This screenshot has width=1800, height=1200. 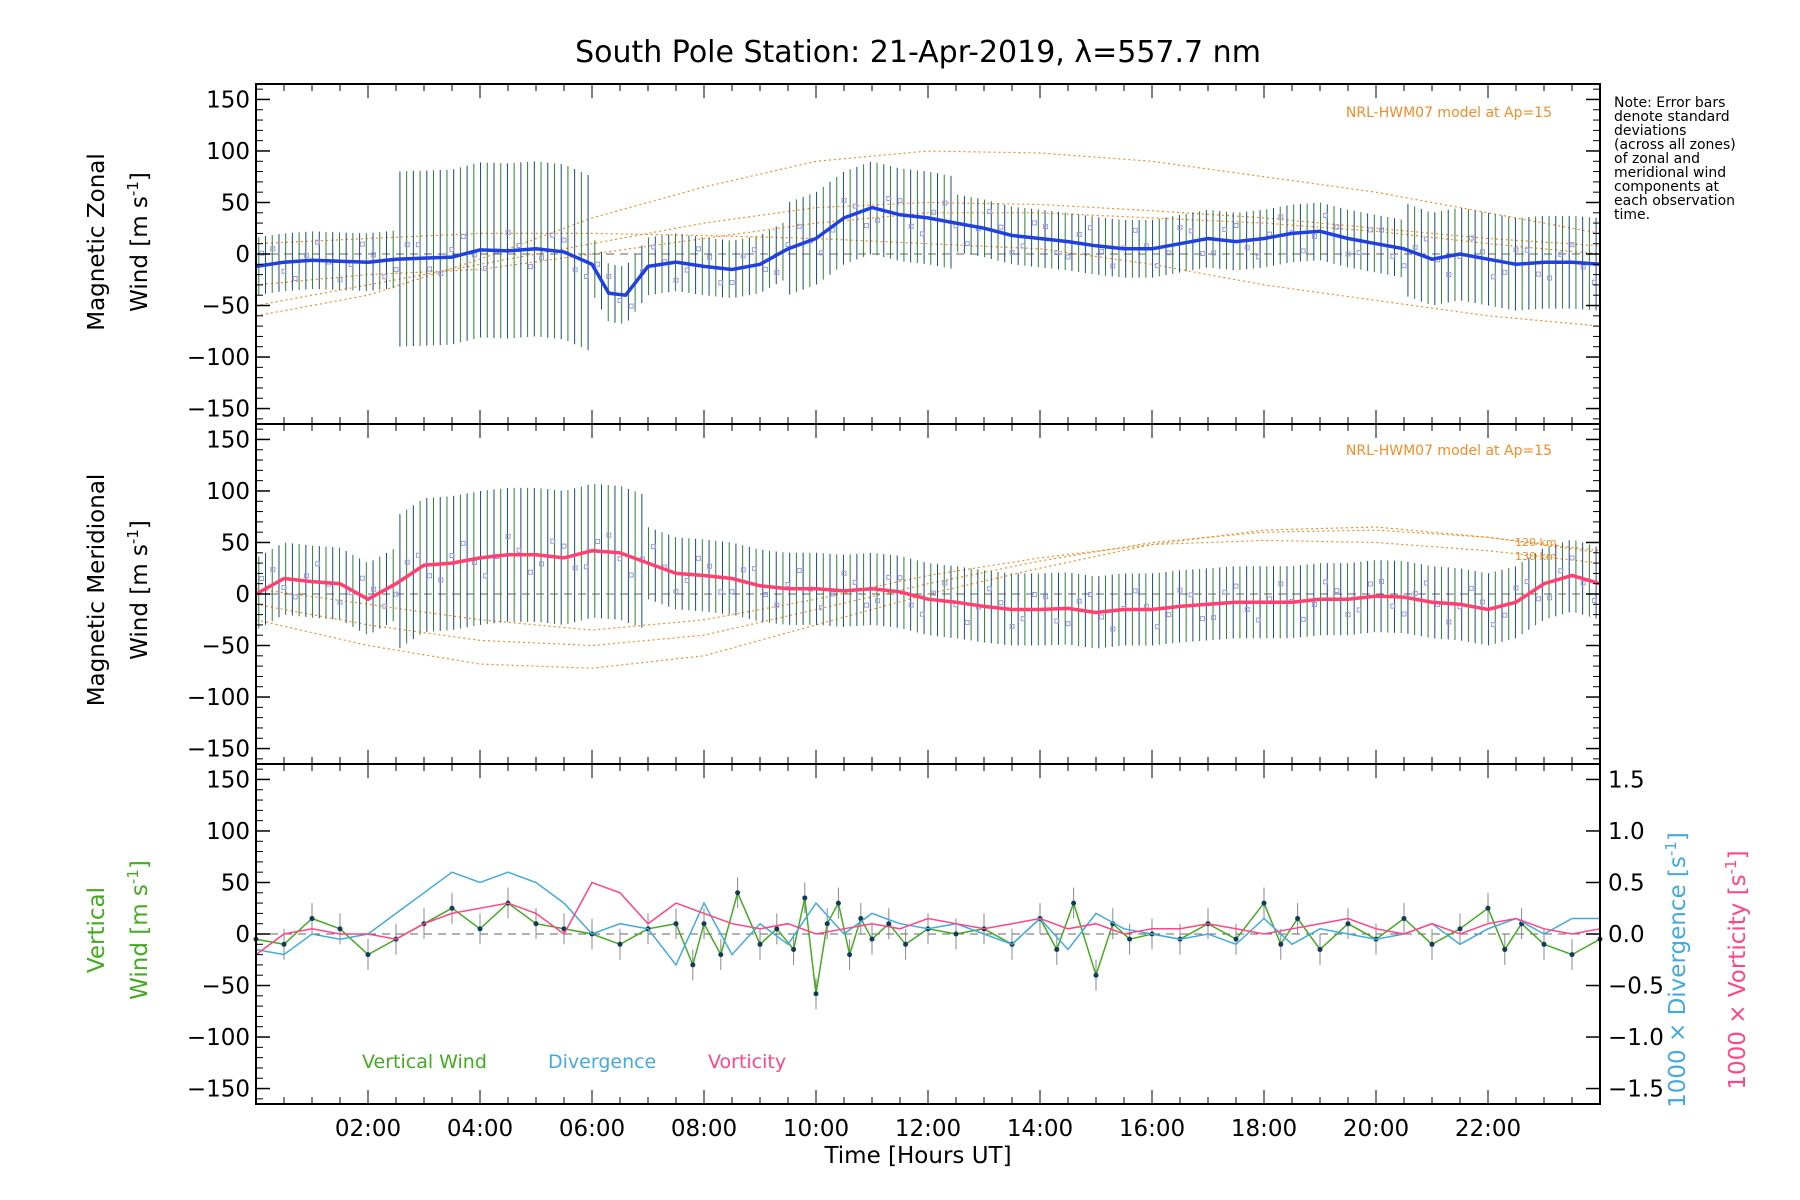 What do you see at coordinates (928, 918) in the screenshot?
I see `vorticity-line` at bounding box center [928, 918].